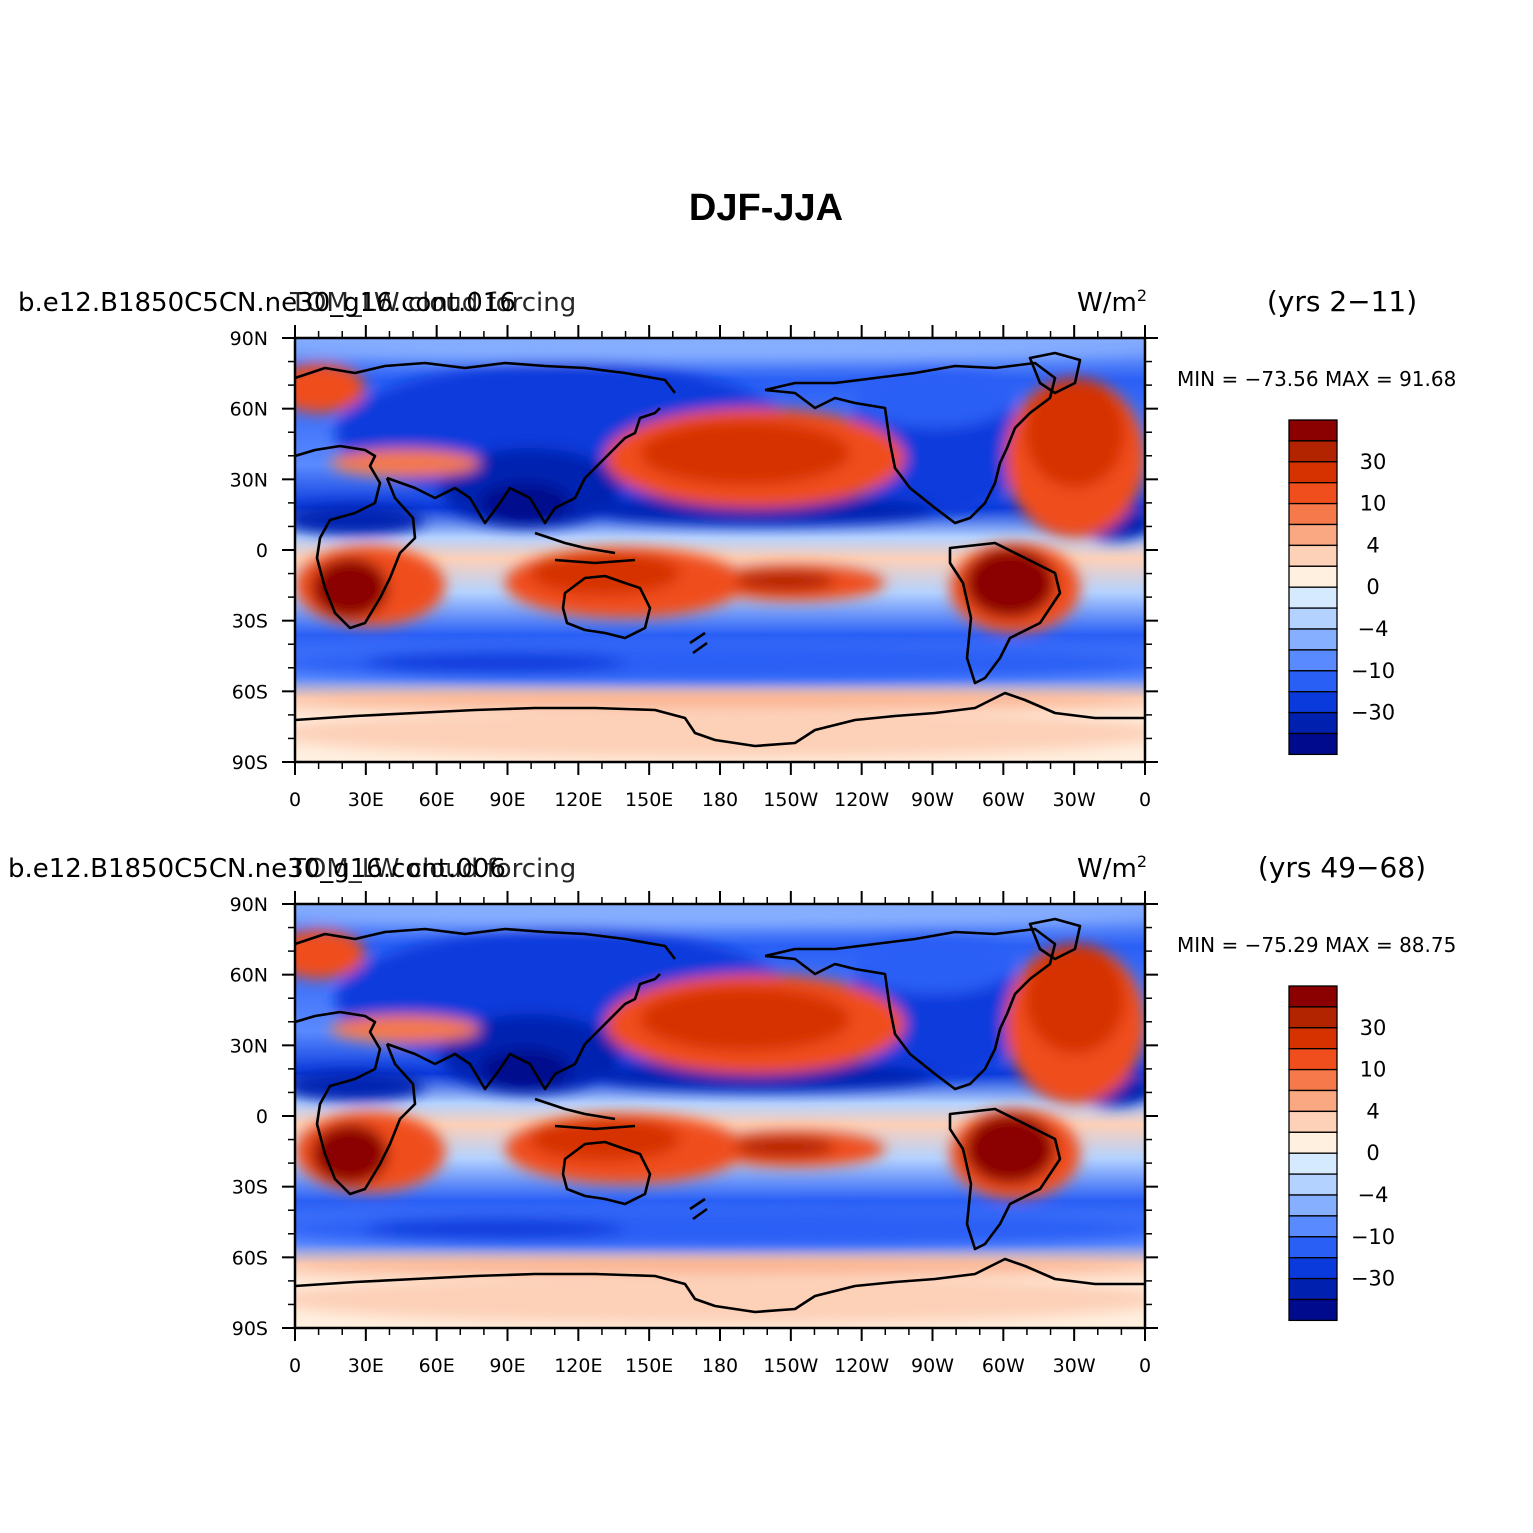 The height and width of the screenshot is (1533, 1533). What do you see at coordinates (766, 208) in the screenshot?
I see `figure-title: DJF-JJA` at bounding box center [766, 208].